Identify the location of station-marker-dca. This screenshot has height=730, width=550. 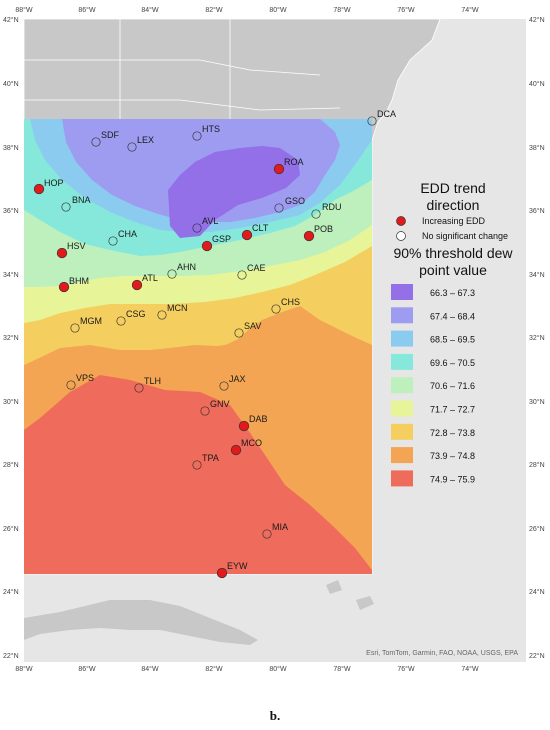
(372, 121).